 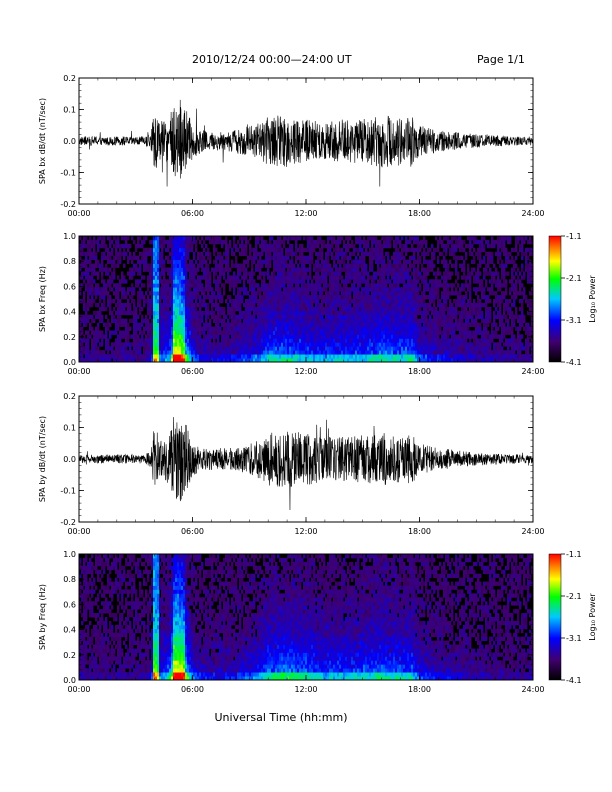 I want to click on y-axis-label: SPA bx dB/dt (nT/sec), so click(x=42, y=141).